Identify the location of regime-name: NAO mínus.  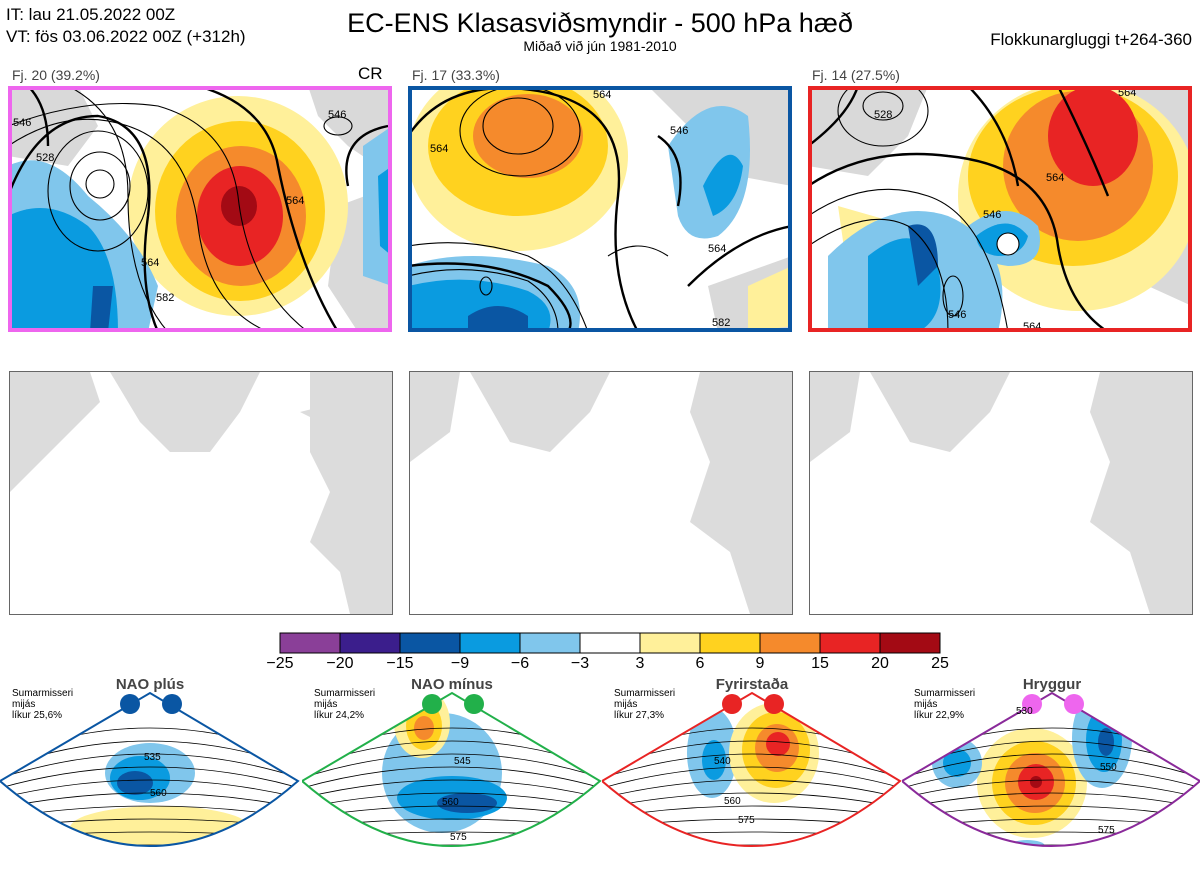
(452, 684).